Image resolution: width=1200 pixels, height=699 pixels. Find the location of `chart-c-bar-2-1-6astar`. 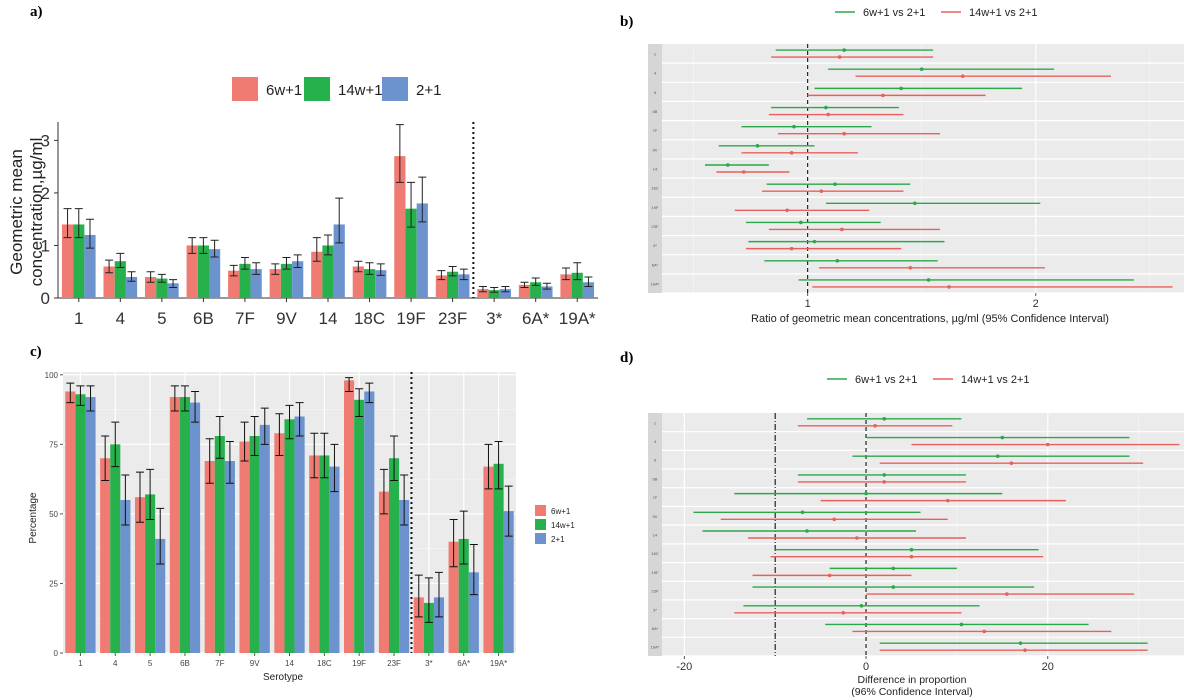

chart-c-bar-2-1-6astar is located at coordinates (473, 612).